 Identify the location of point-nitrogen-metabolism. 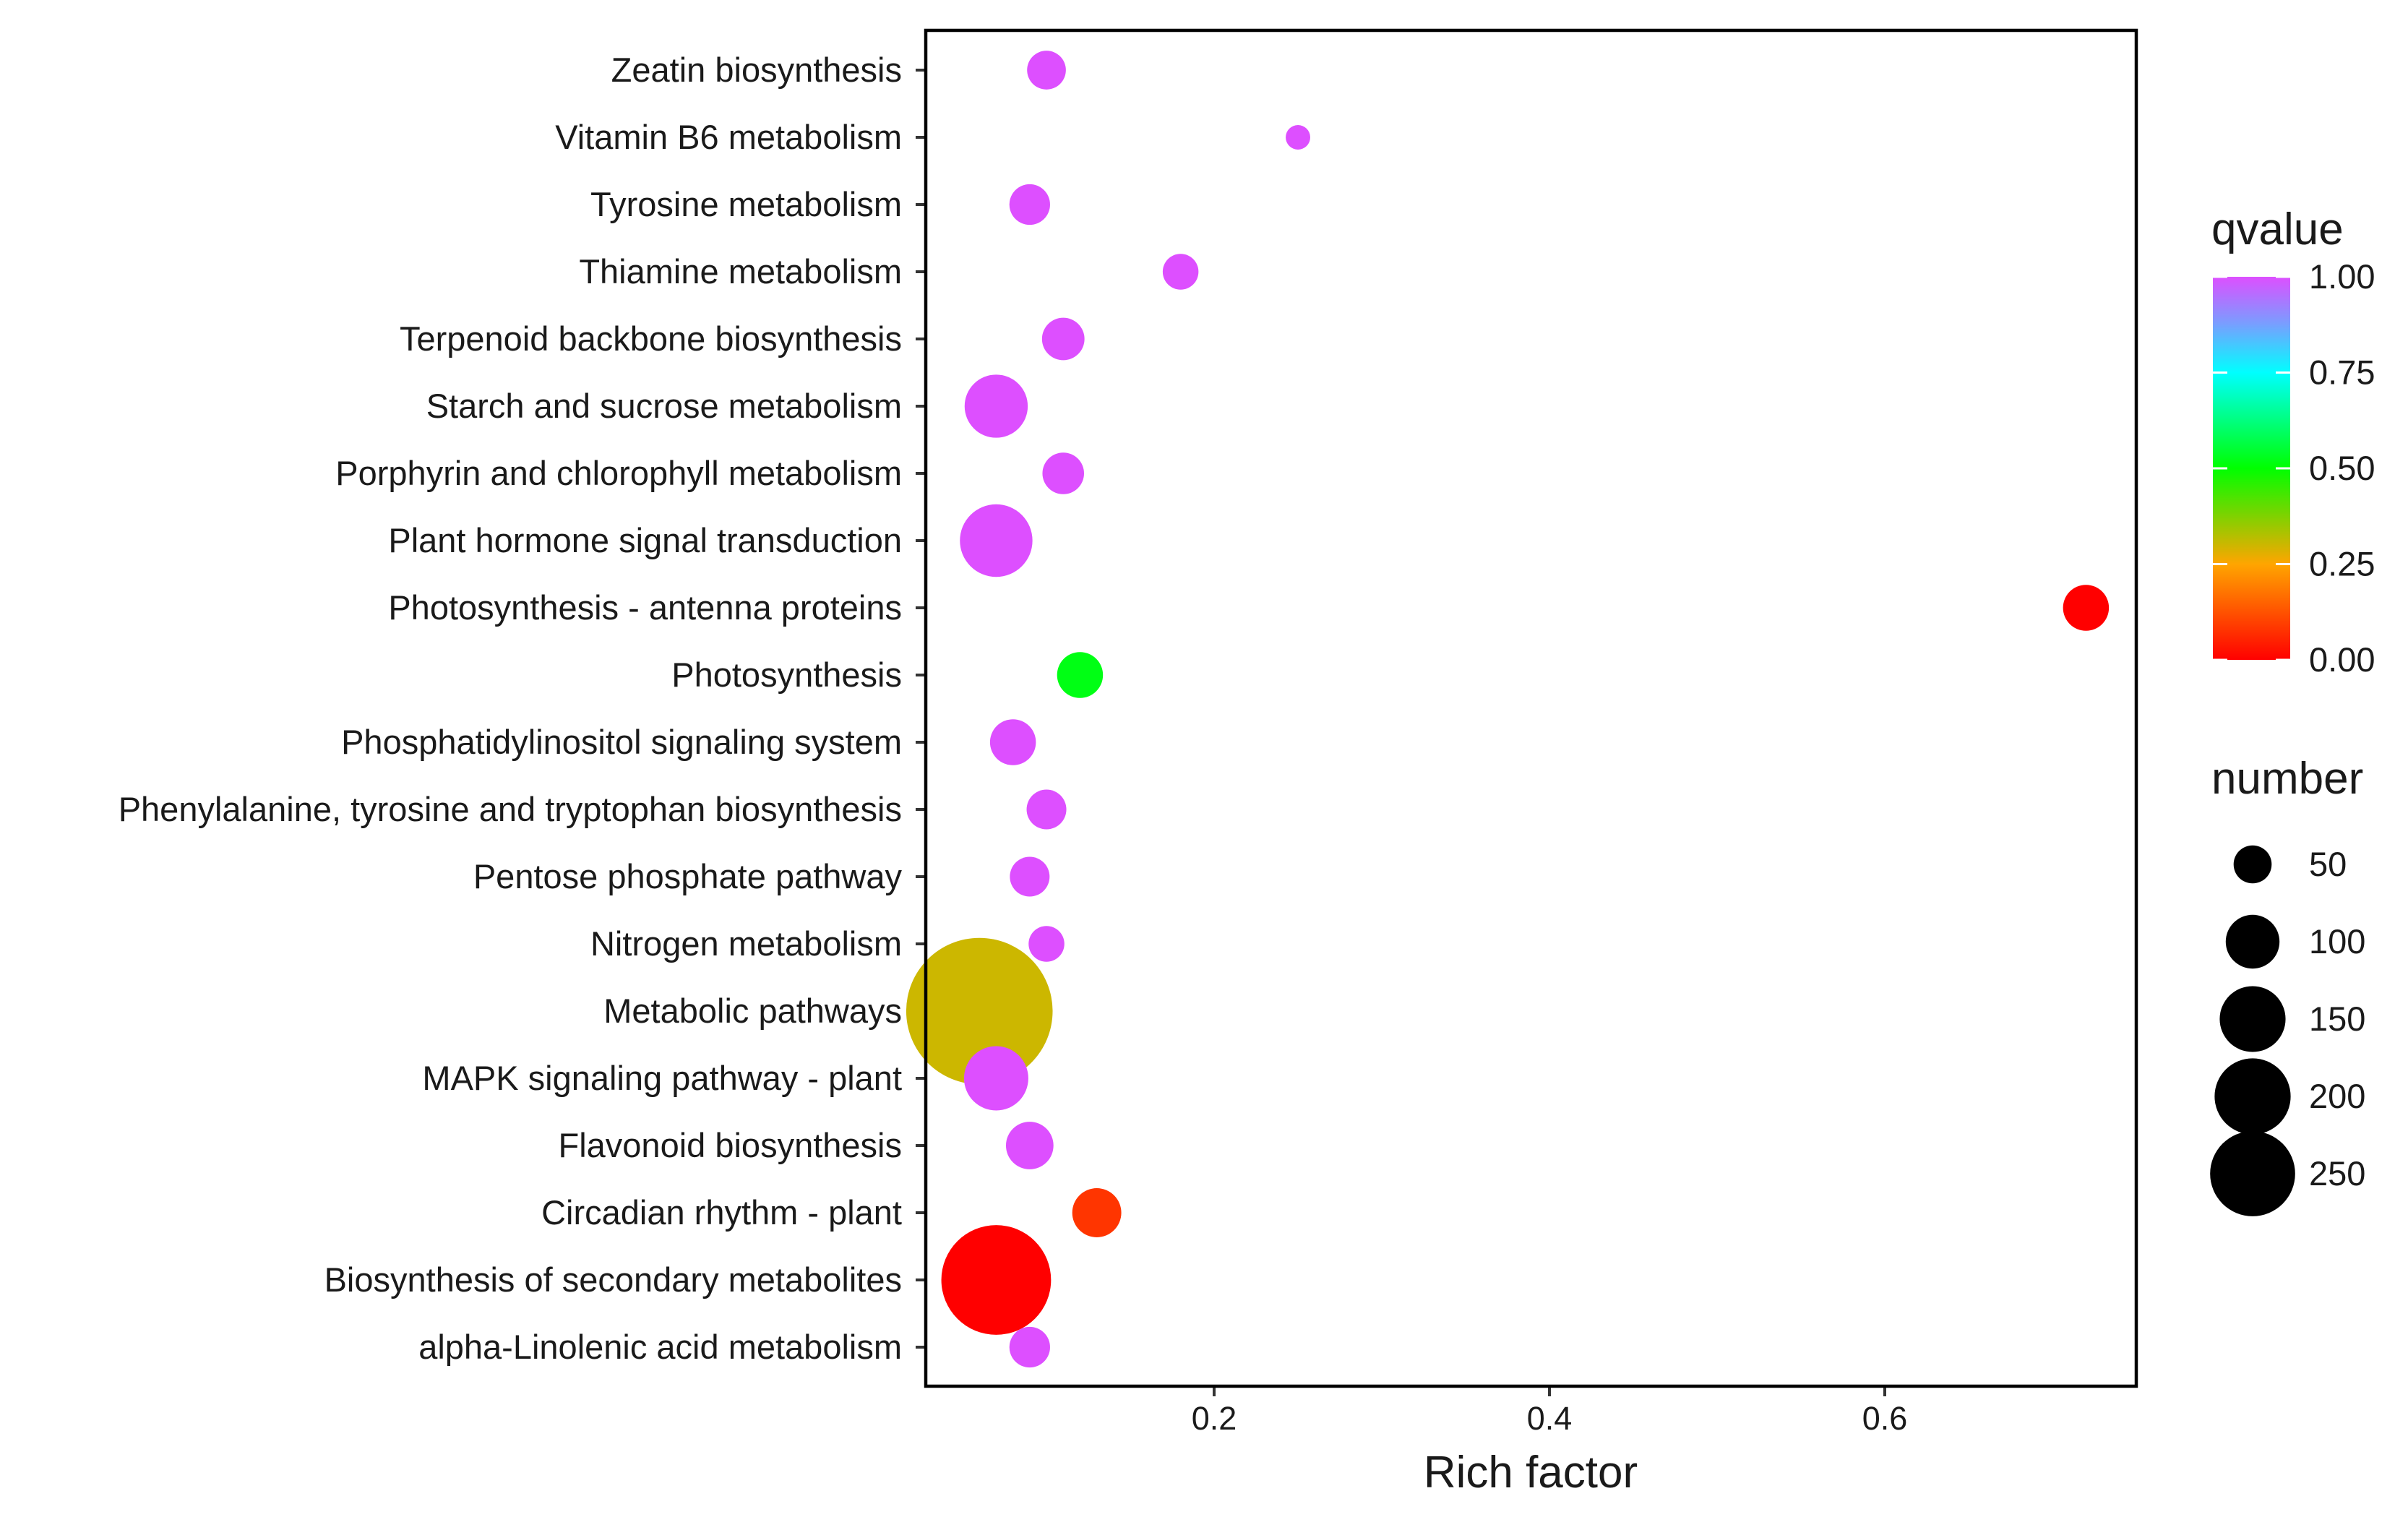
(1046, 944).